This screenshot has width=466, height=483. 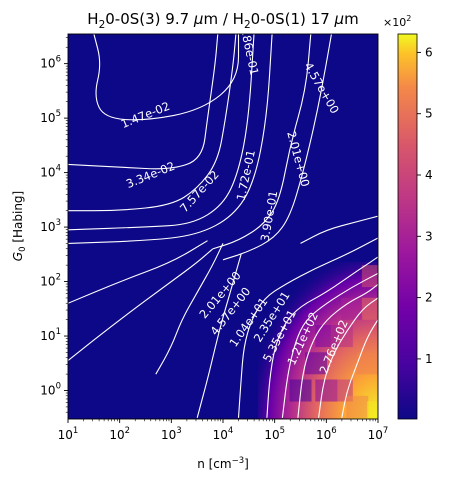 What do you see at coordinates (429, 298) in the screenshot?
I see `colorbar-tick-label: 2` at bounding box center [429, 298].